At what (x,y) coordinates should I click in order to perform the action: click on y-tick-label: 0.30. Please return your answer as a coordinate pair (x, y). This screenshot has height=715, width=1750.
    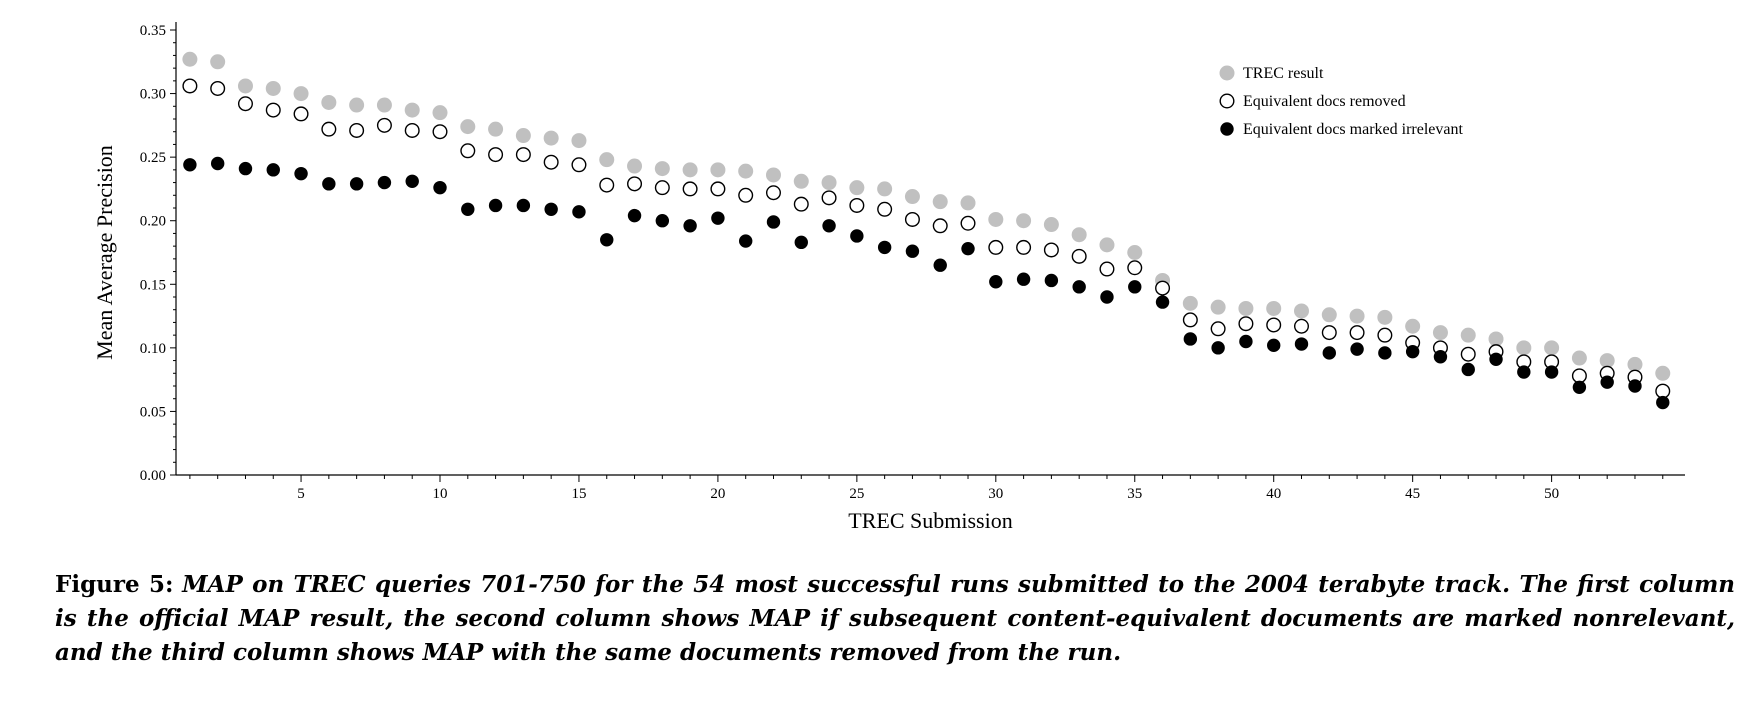
    Looking at the image, I should click on (153, 95).